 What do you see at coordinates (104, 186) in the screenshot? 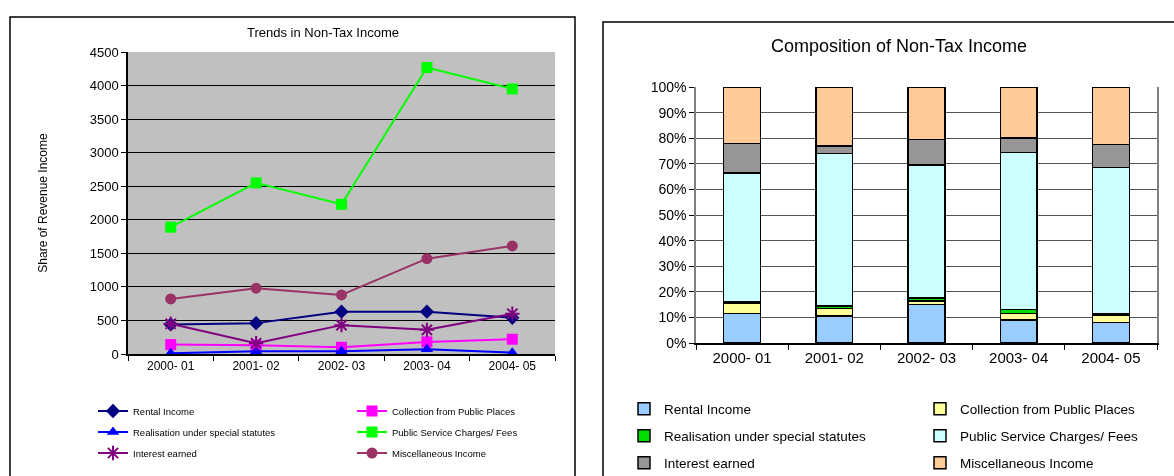
I see `y-tick-label: 2500` at bounding box center [104, 186].